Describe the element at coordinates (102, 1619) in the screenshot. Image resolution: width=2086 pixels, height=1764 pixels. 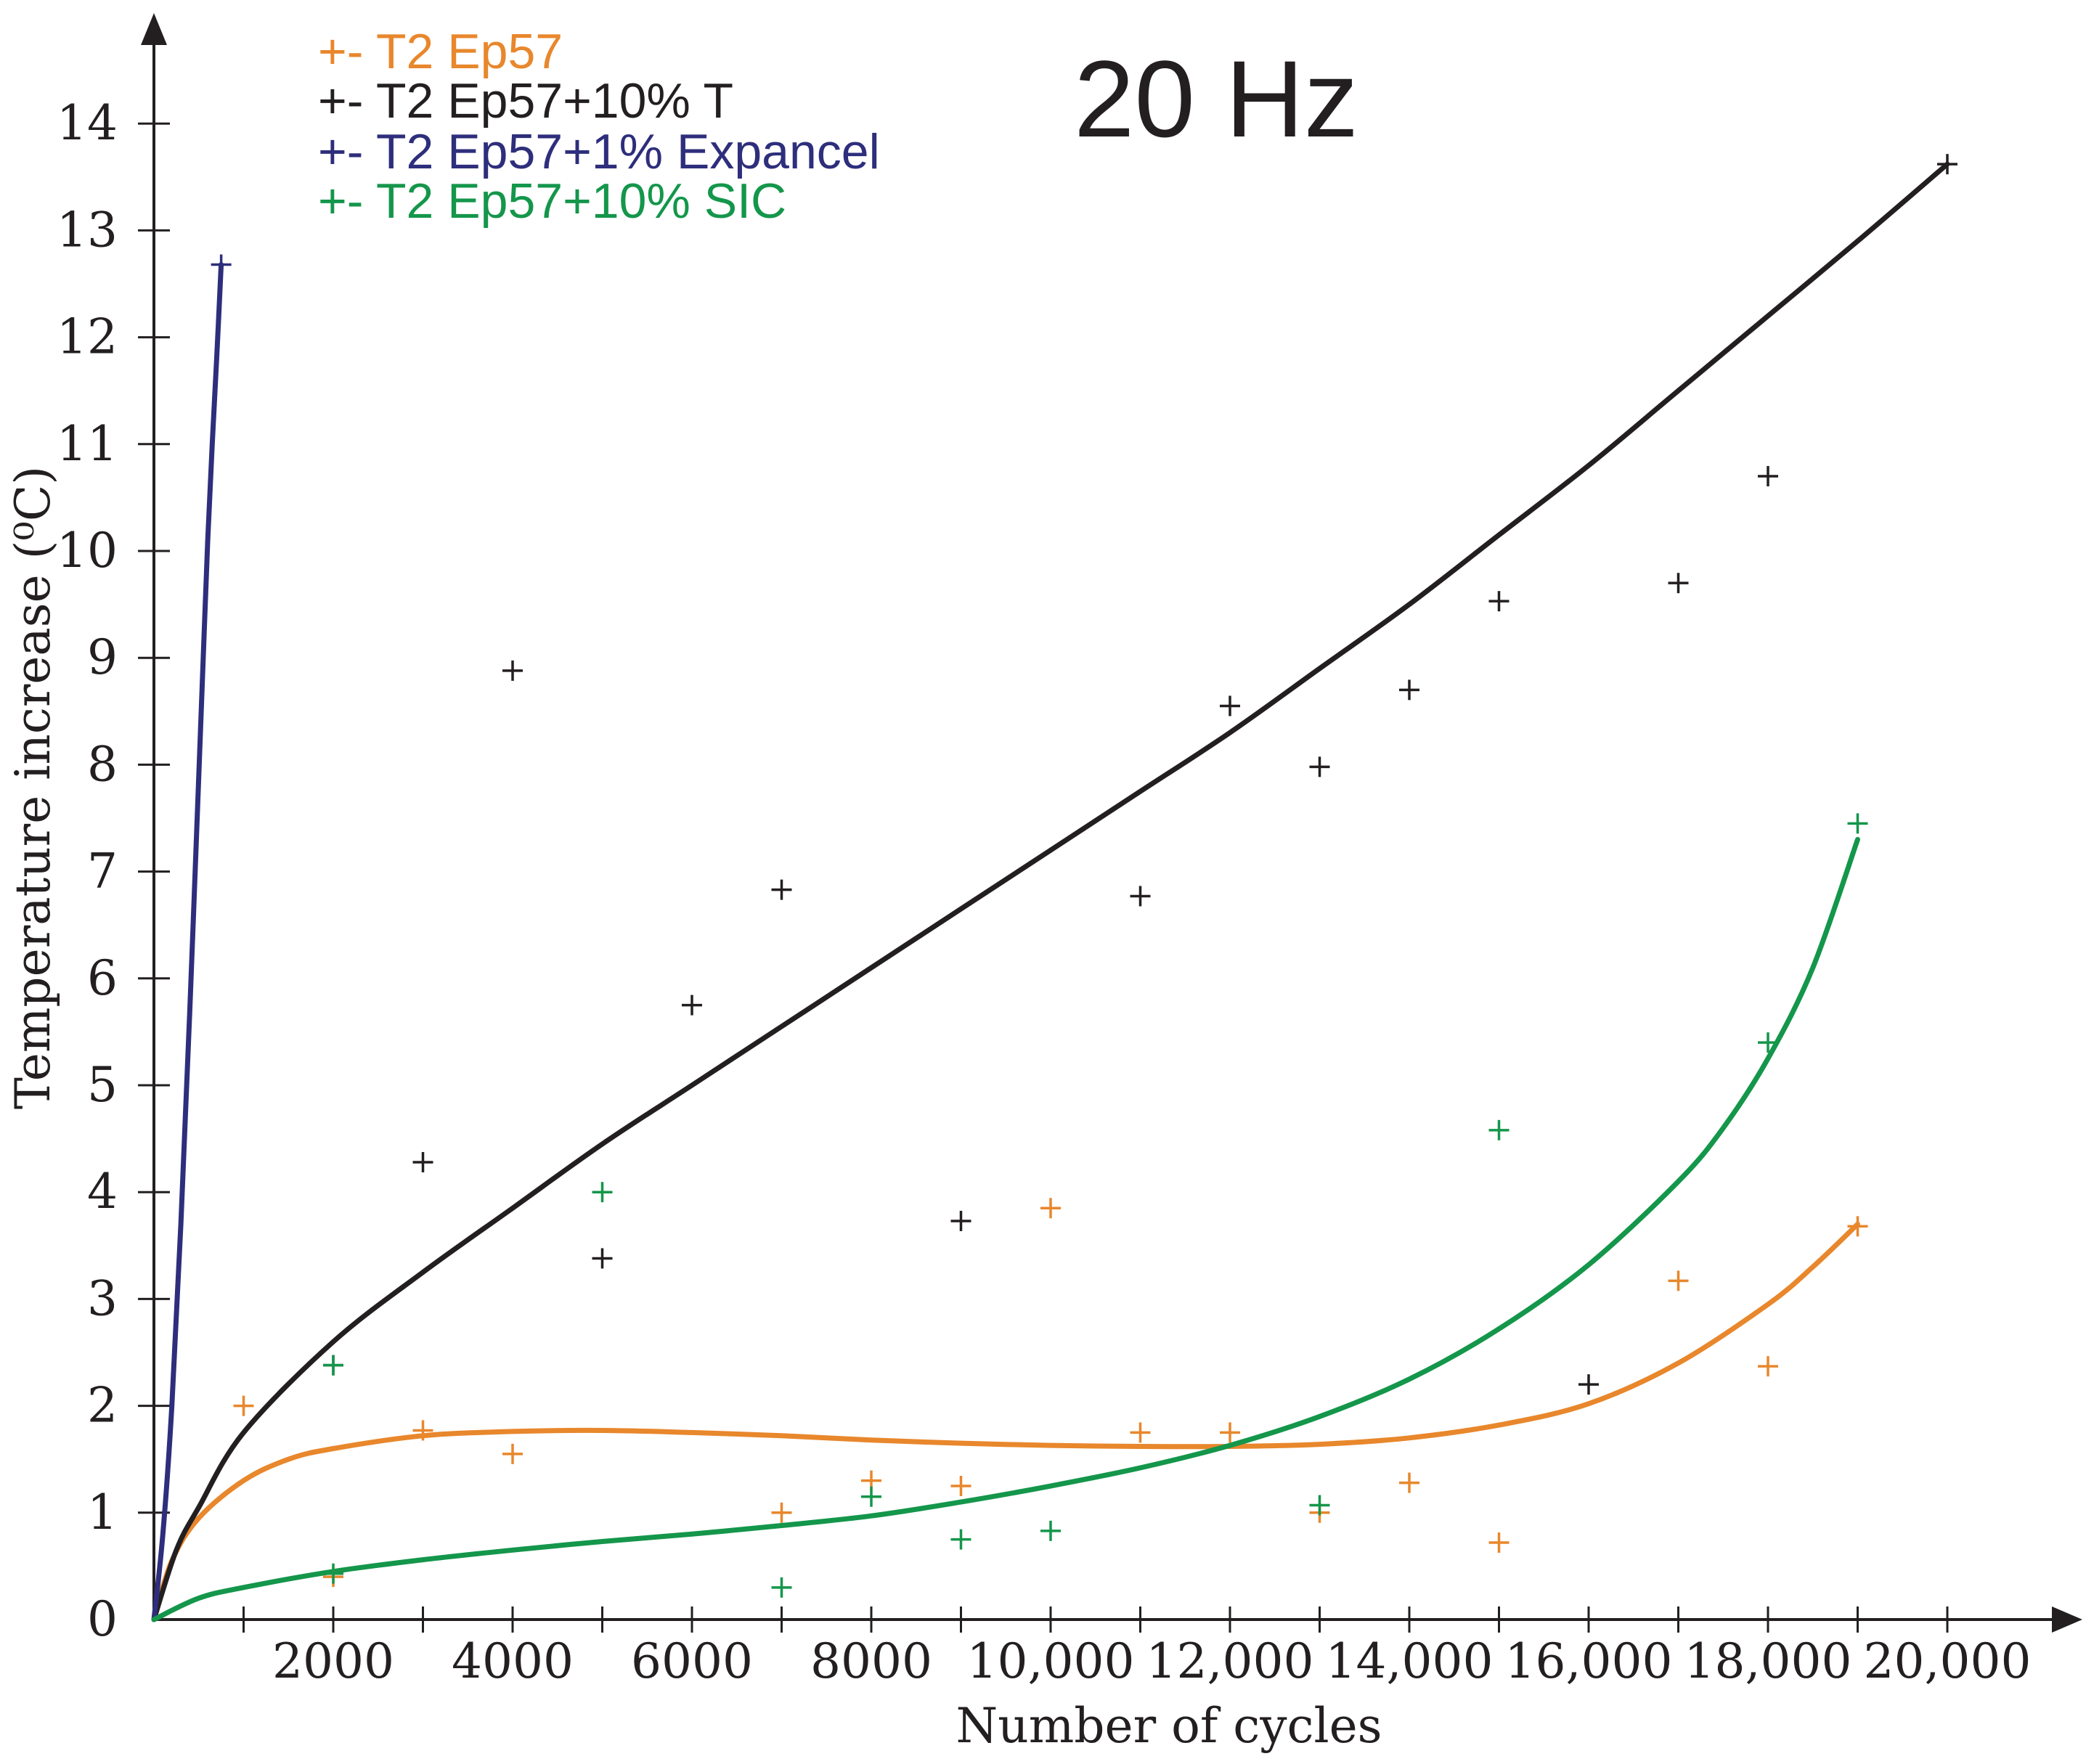
I see `y-tick-label: 0` at that location.